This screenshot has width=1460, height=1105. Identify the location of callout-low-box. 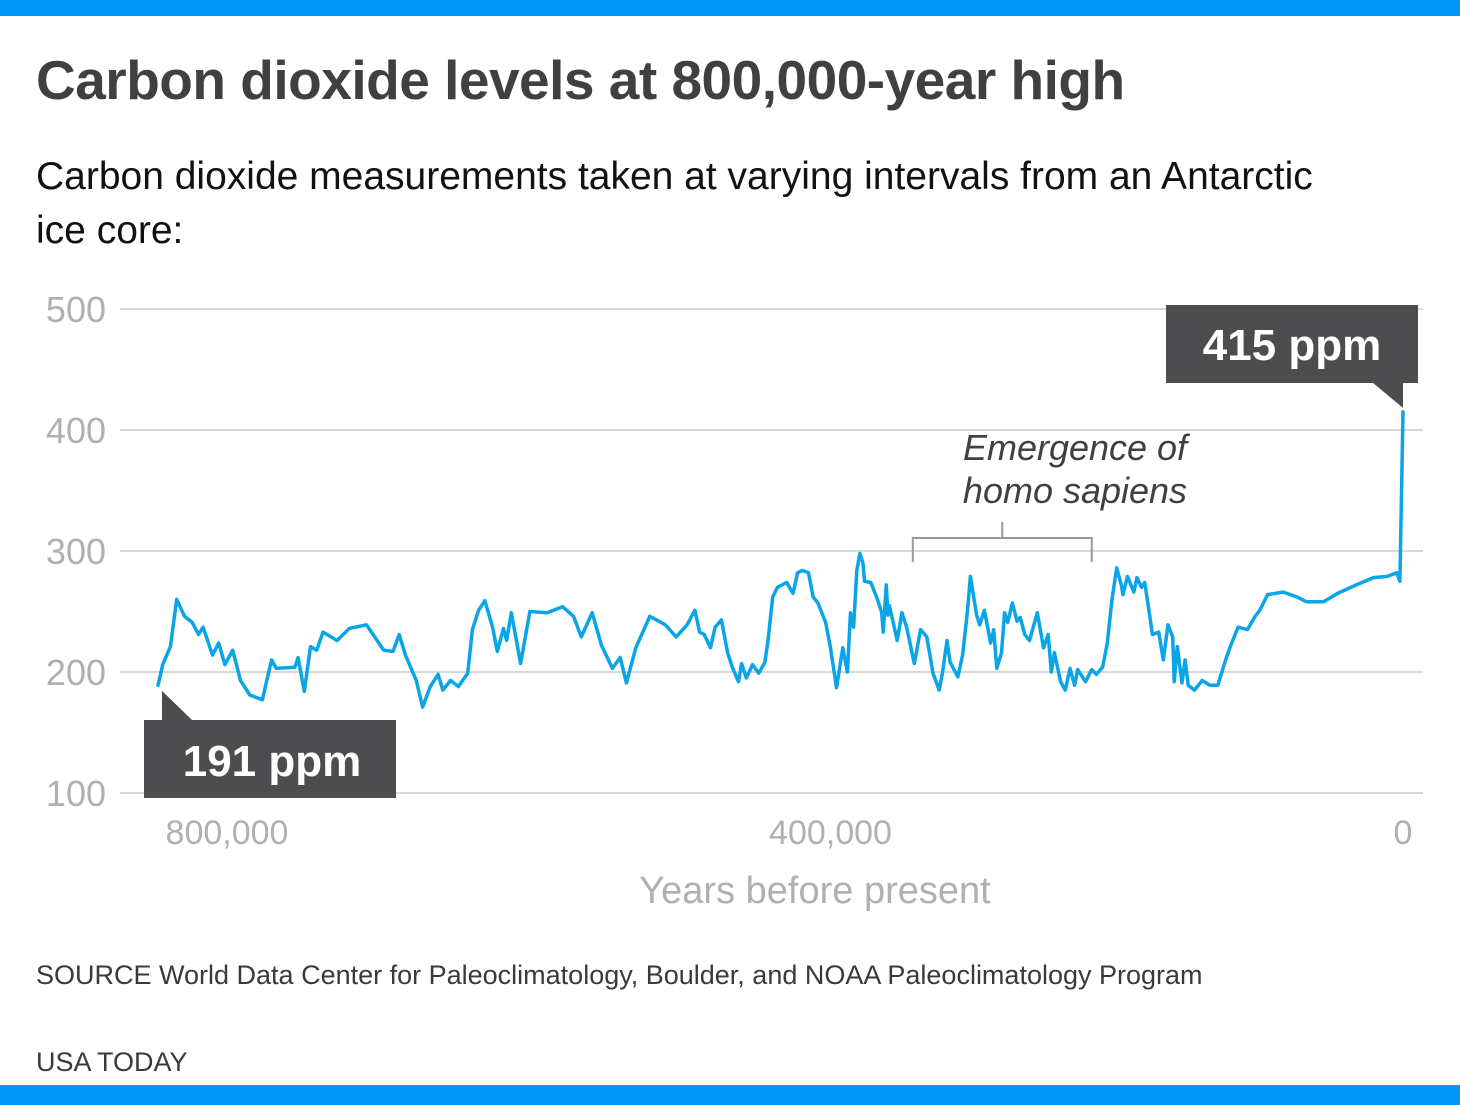
(270, 744).